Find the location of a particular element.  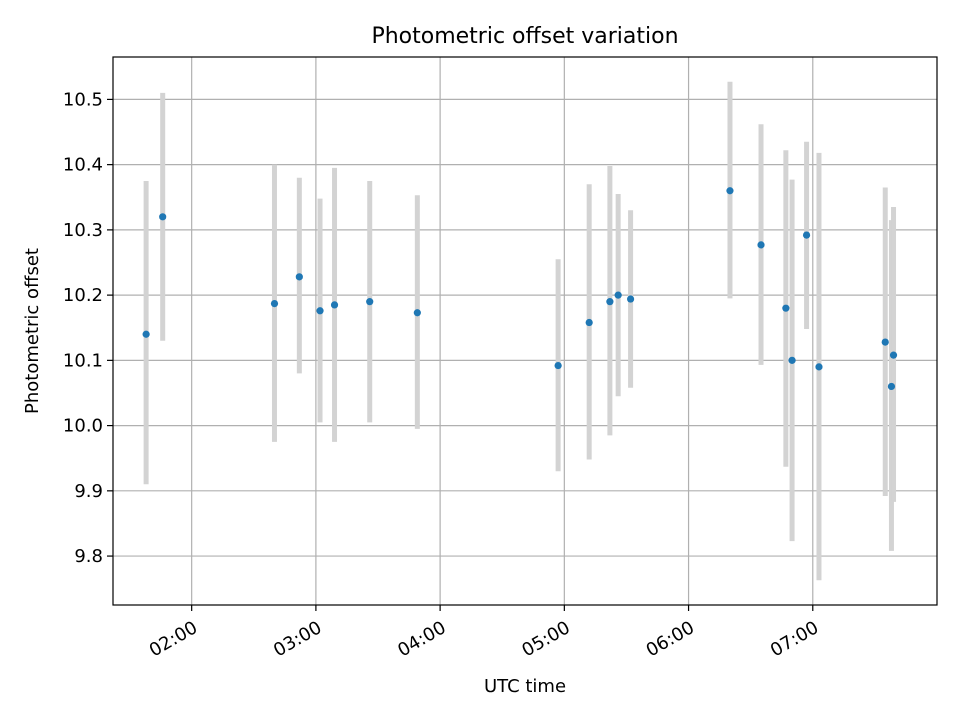

y-tick-label: 10.5 is located at coordinates (83, 99).